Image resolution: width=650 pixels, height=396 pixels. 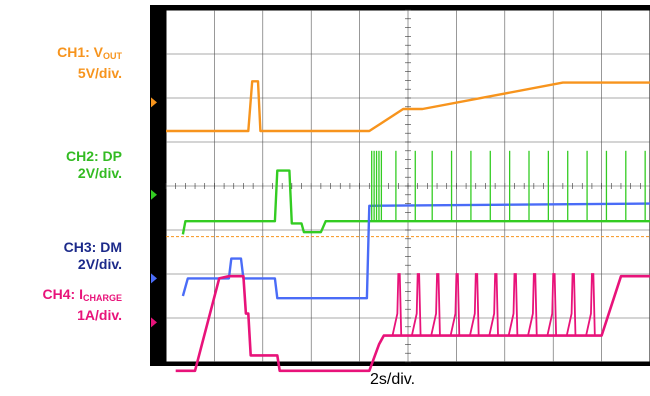 What do you see at coordinates (93, 164) in the screenshot?
I see `ch2-label: CH2: DP 2V/div.` at bounding box center [93, 164].